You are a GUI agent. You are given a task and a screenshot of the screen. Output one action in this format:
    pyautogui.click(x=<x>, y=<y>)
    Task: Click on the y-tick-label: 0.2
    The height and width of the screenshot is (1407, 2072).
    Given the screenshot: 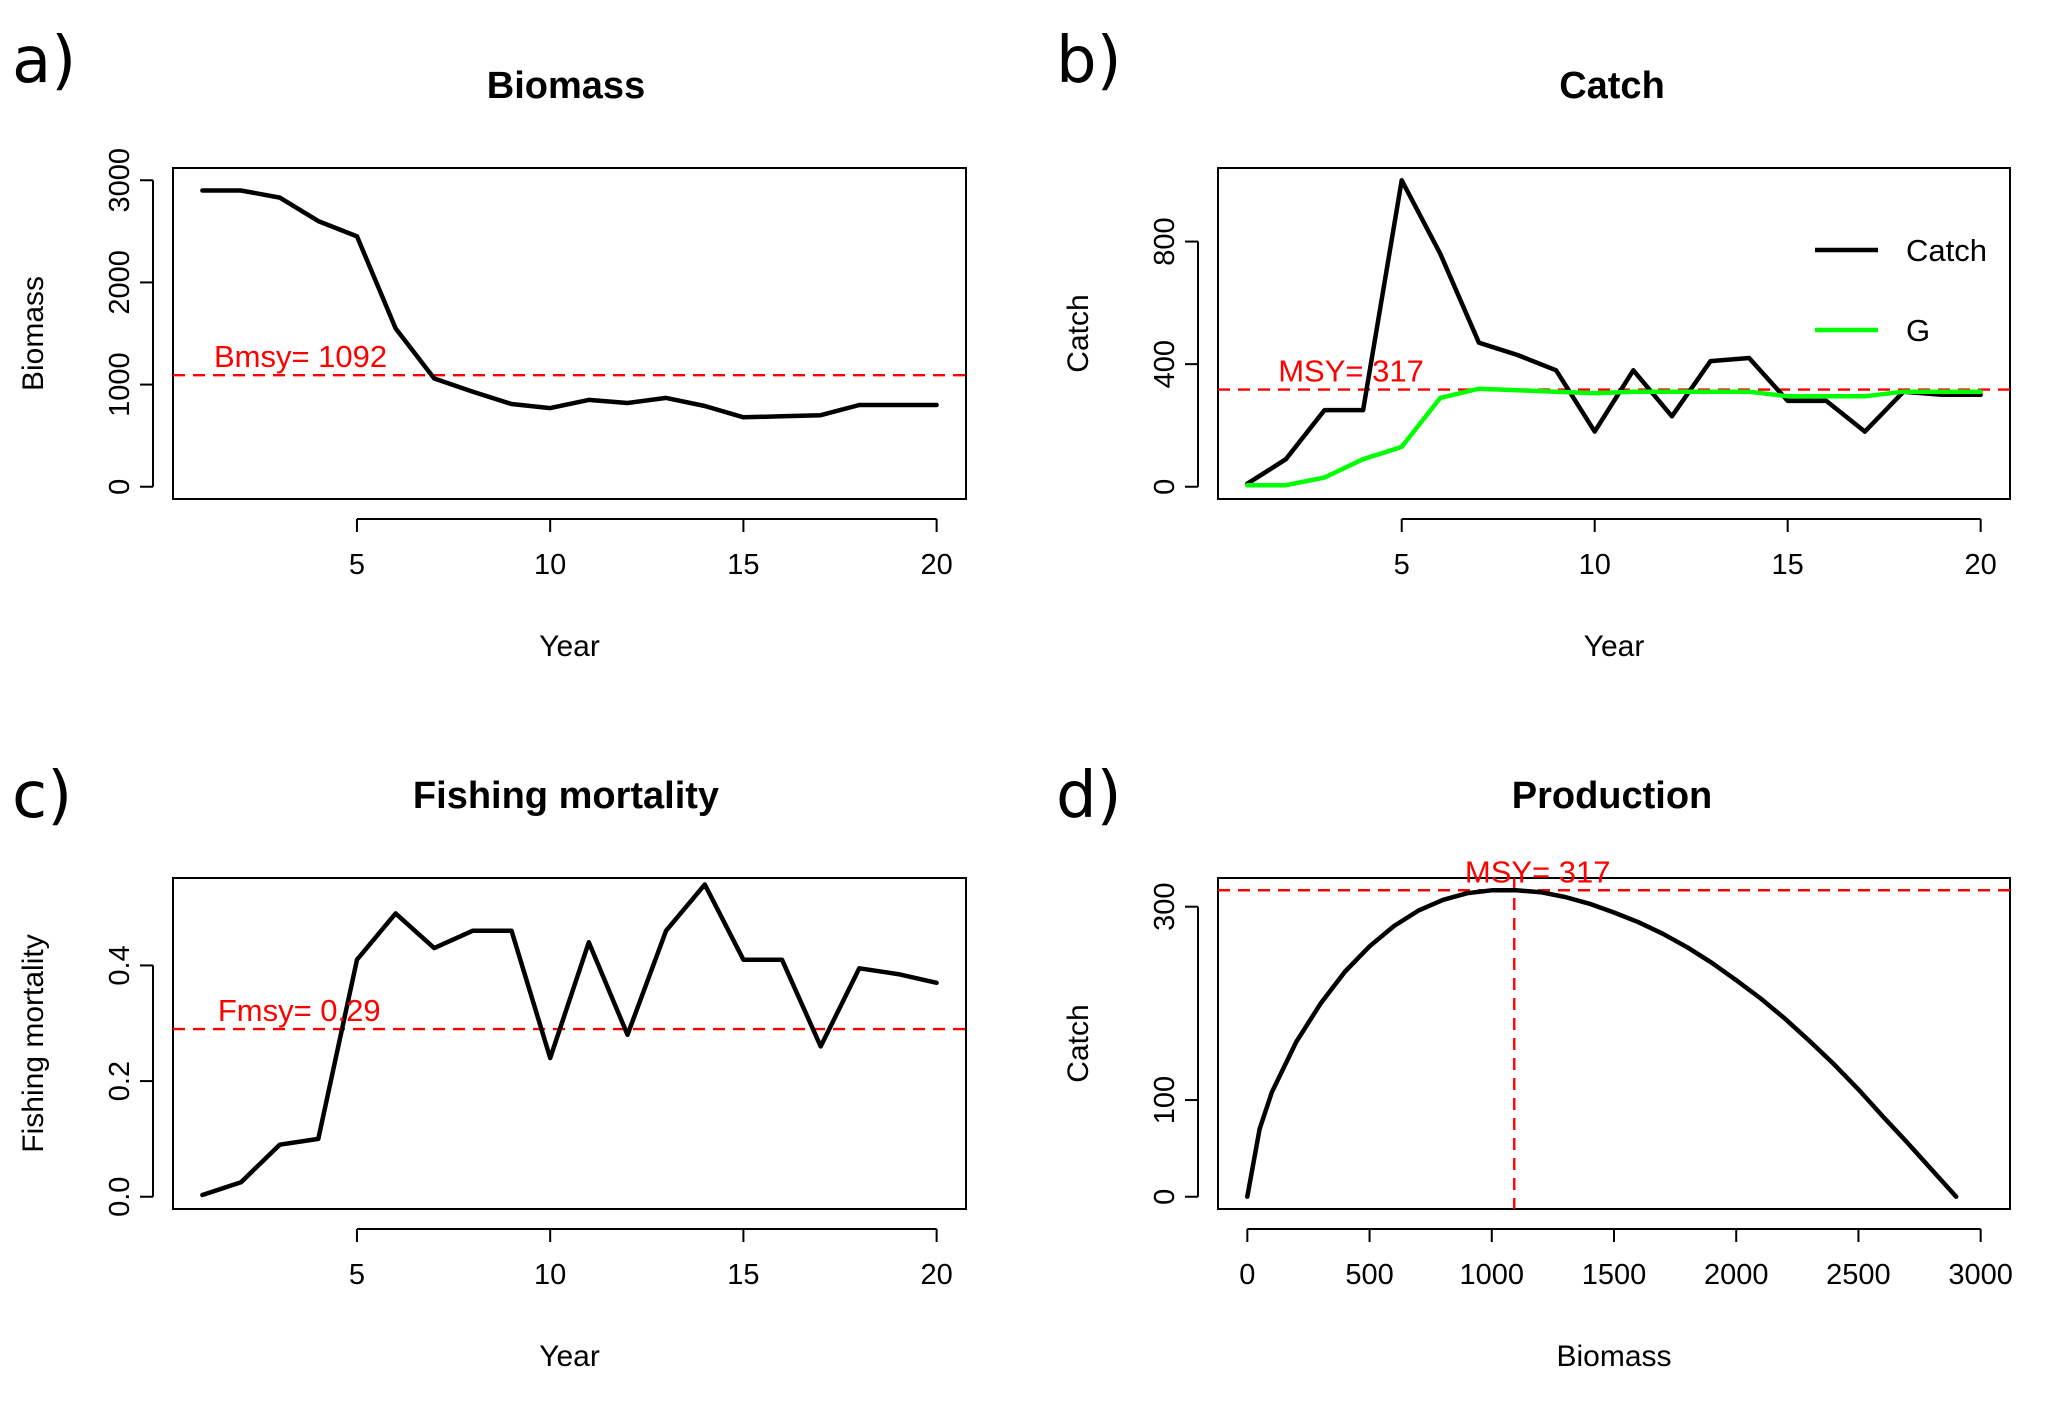 What is the action you would take?
    pyautogui.click(x=120, y=1081)
    